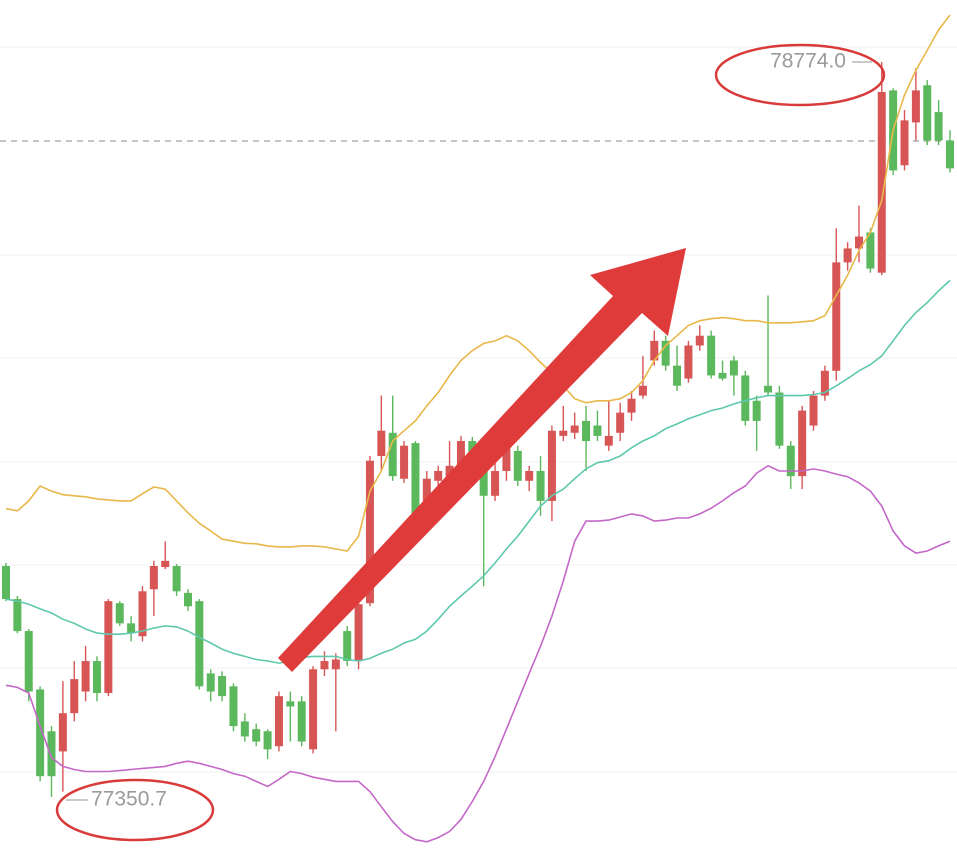 The width and height of the screenshot is (957, 854). I want to click on low-label: 77350.7, so click(129, 799).